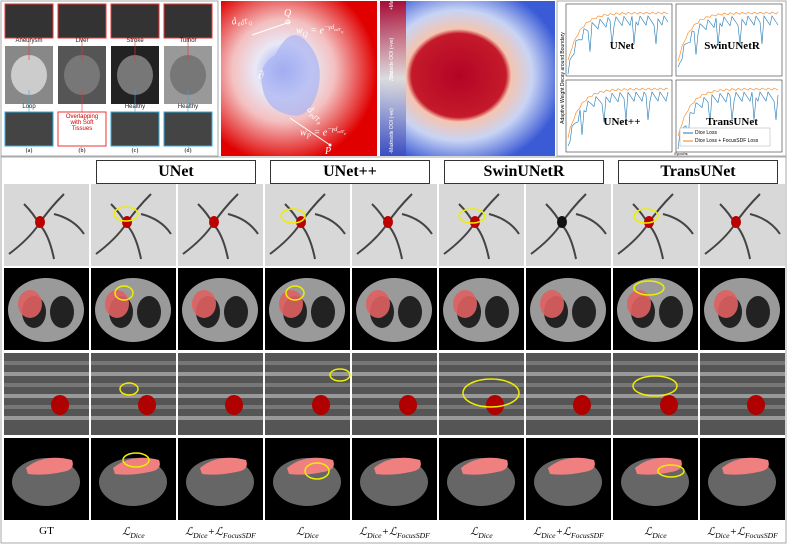 The image size is (787, 545). I want to click on bottom-label: Overlapping with Soft Tissues, so click(82, 123).